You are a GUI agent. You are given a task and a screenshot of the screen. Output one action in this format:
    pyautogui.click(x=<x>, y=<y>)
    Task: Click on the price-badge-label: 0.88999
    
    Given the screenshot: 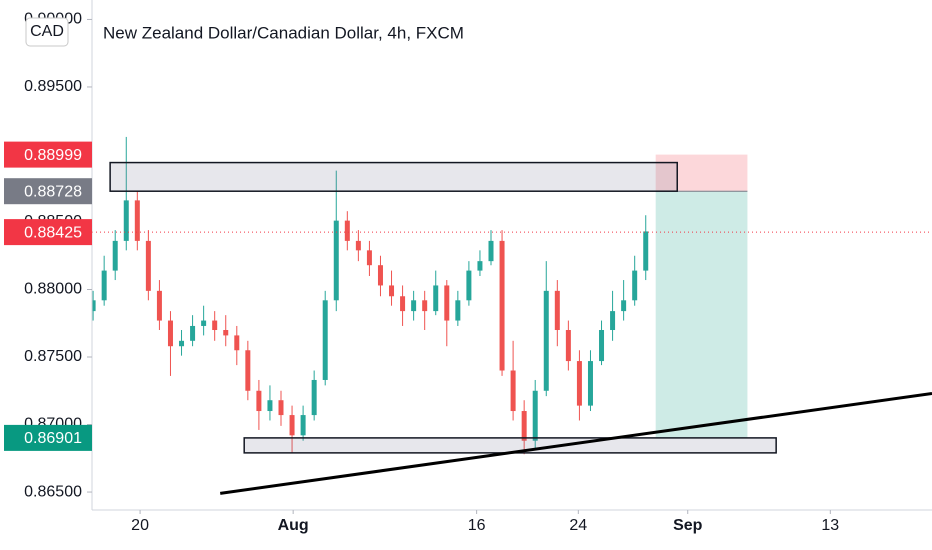 What is the action you would take?
    pyautogui.click(x=53, y=155)
    